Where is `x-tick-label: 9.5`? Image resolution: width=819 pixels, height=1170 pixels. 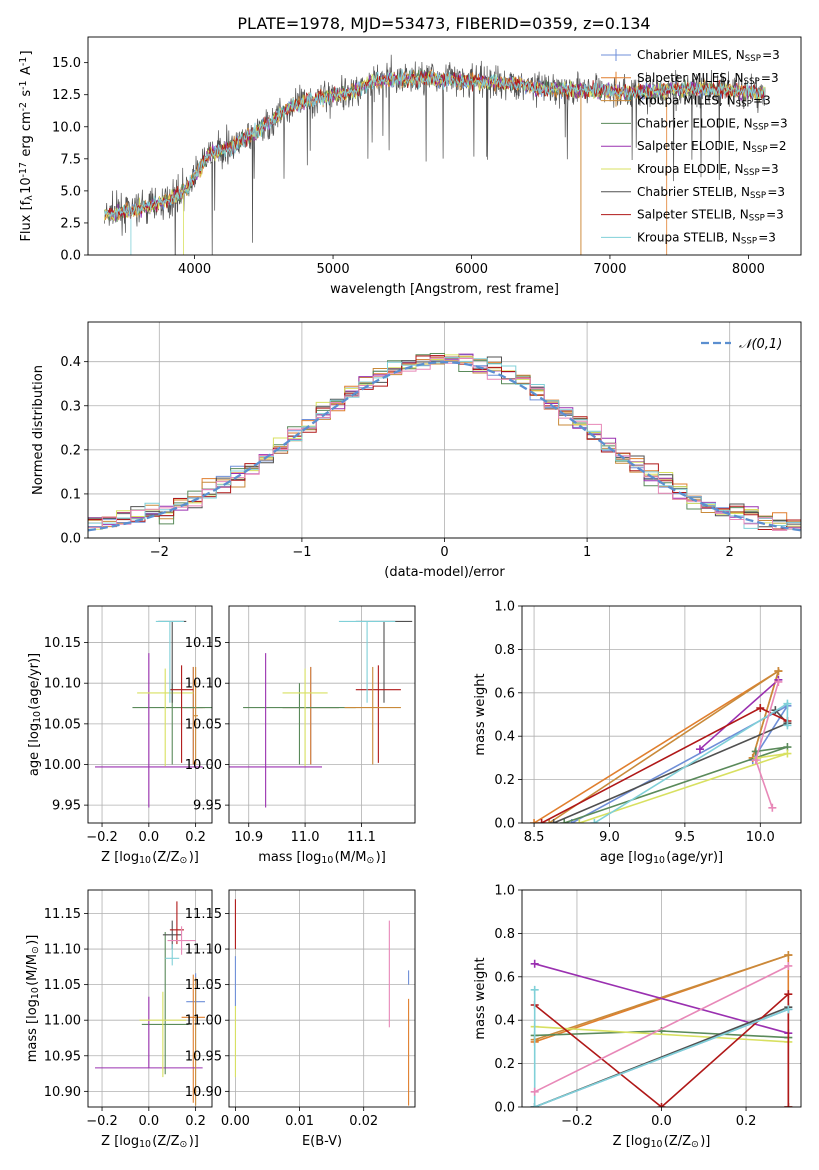
x-tick-label: 9.5 is located at coordinates (685, 837).